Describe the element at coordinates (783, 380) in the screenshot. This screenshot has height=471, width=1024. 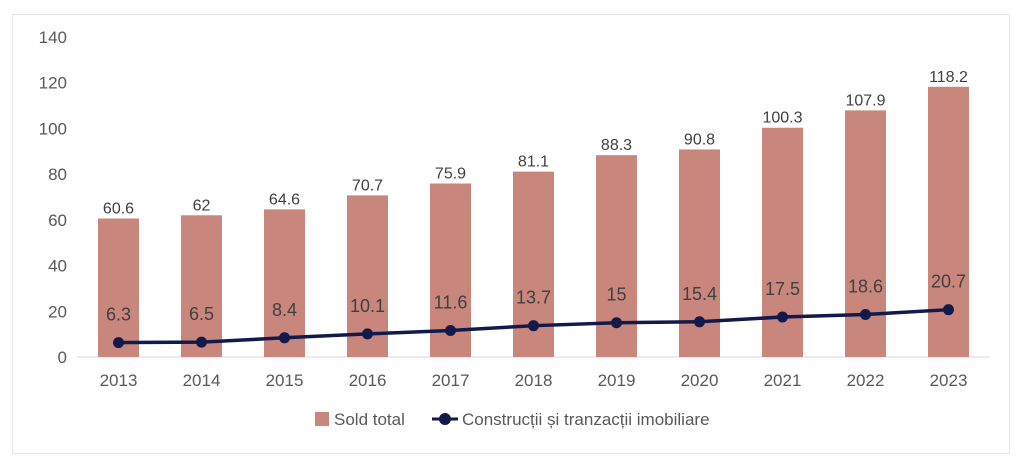
I see `x-tick-label: 2021` at that location.